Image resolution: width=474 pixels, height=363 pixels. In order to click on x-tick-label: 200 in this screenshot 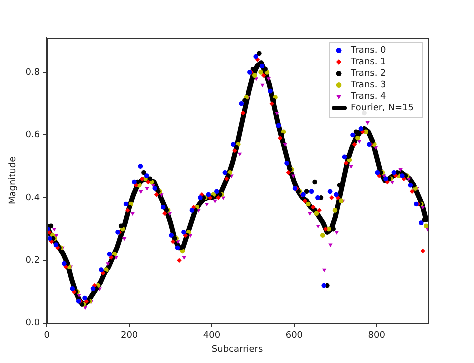, I will do `click(129, 336)`.